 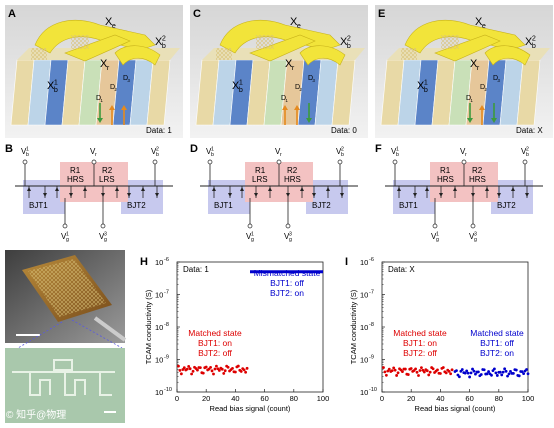 I want to click on probe-needle, so click(x=110, y=329).